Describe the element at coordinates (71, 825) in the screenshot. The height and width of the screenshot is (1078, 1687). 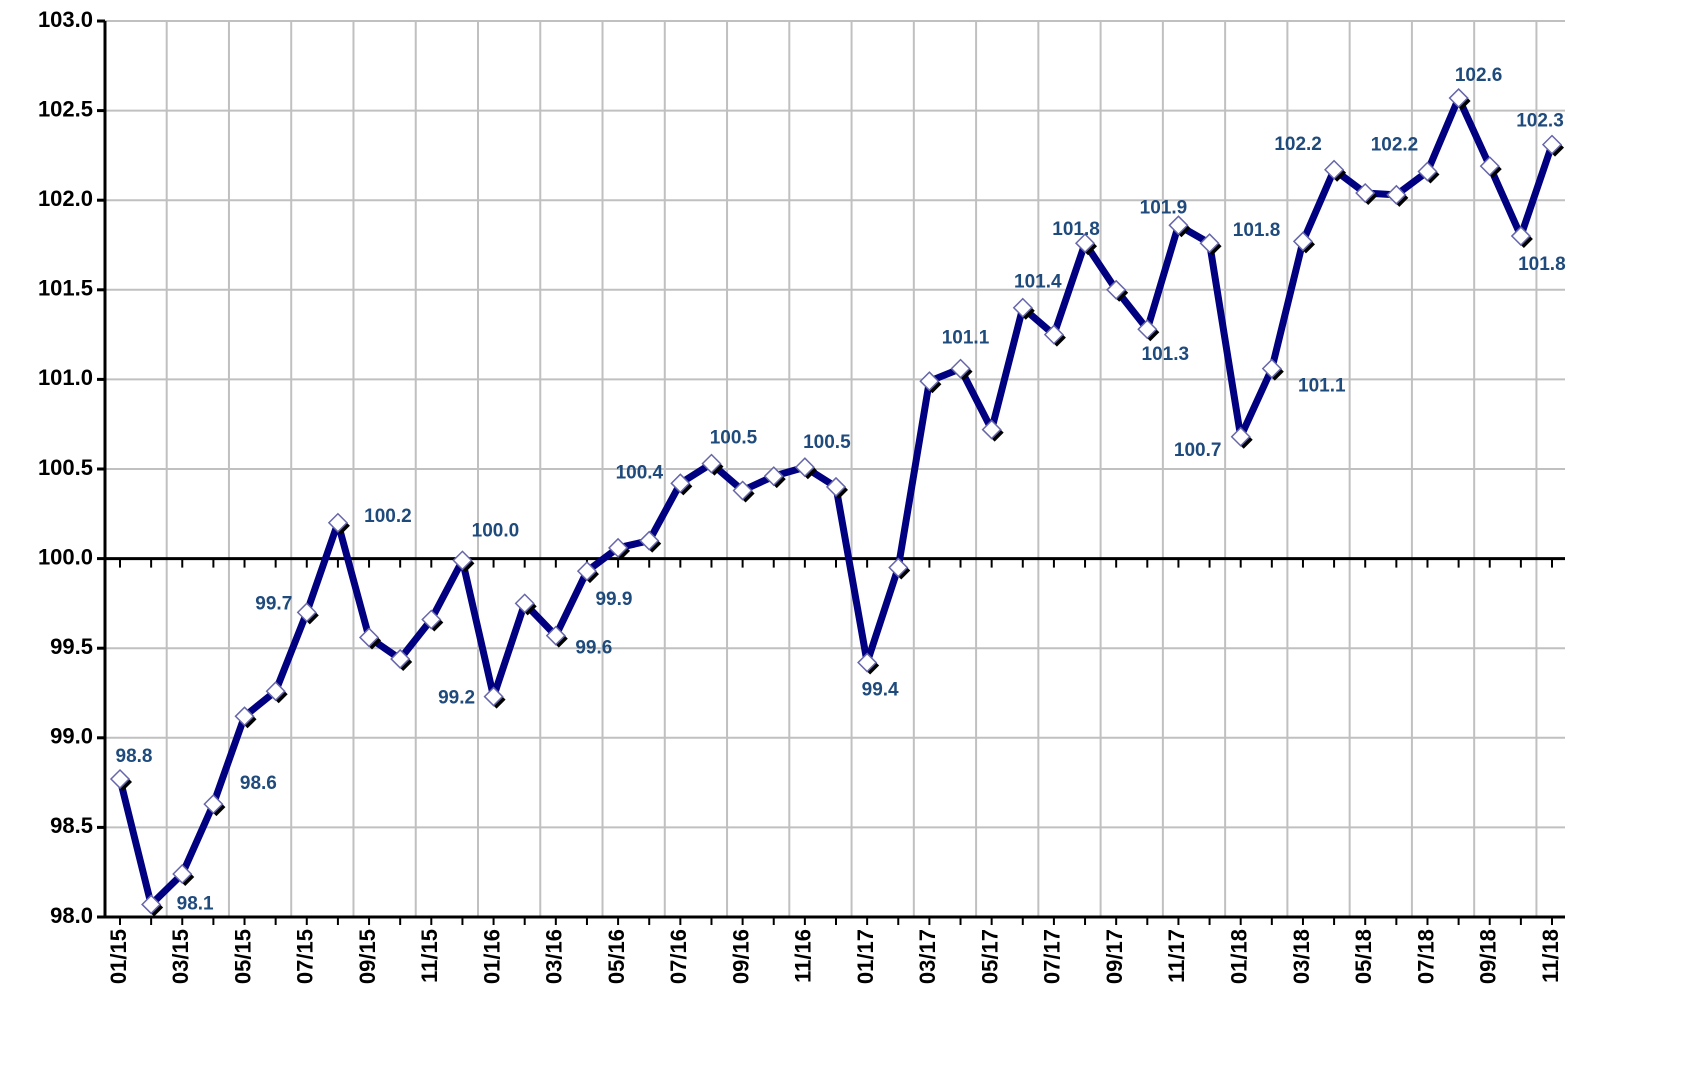
I see `y-tick-label: 98.5` at that location.